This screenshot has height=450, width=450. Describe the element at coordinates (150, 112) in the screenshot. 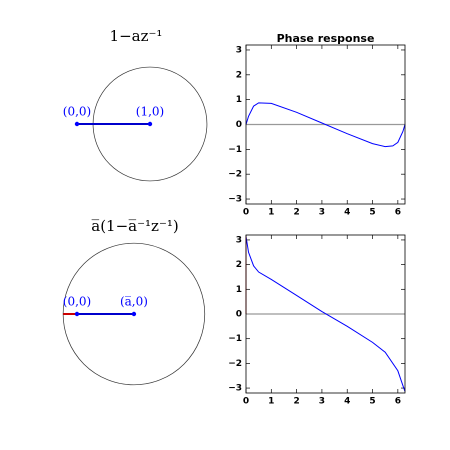

I see `point-label: (1,0)` at that location.